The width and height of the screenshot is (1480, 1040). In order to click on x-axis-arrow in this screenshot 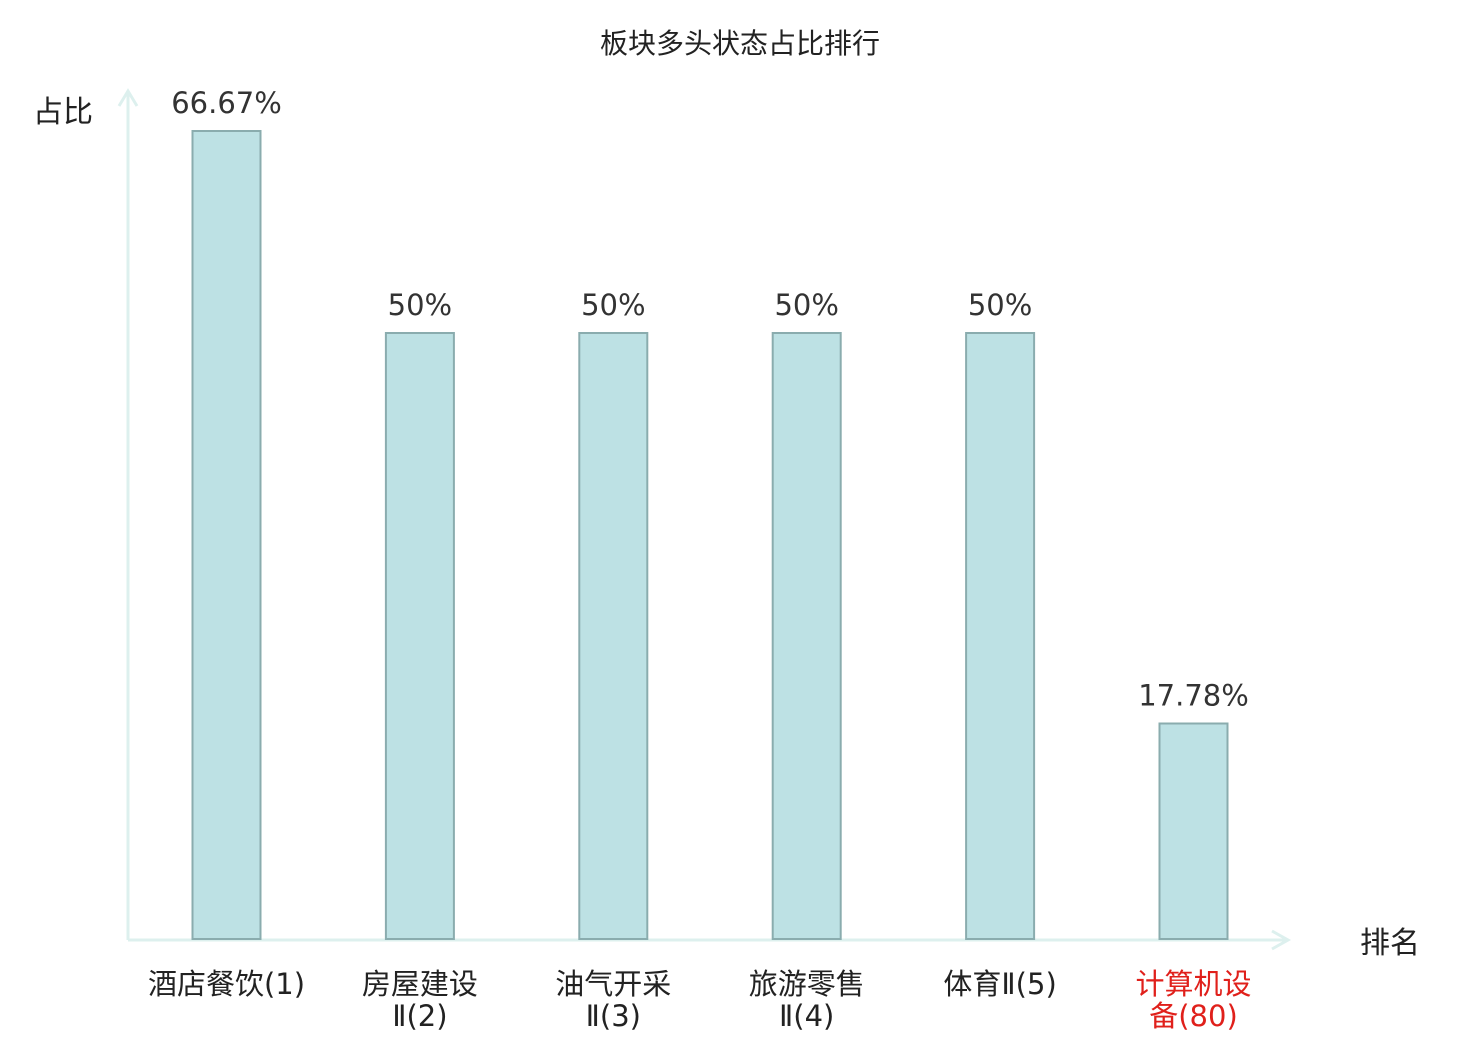, I will do `click(1281, 940)`.